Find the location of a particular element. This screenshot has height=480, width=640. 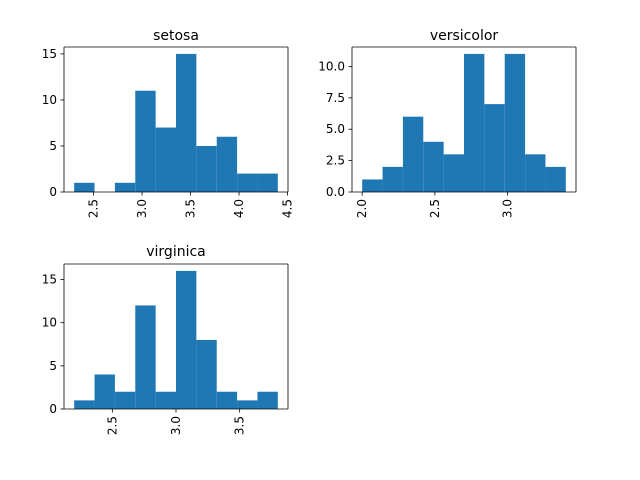

versicolor-x-tick-label: 2.0 is located at coordinates (362, 208).